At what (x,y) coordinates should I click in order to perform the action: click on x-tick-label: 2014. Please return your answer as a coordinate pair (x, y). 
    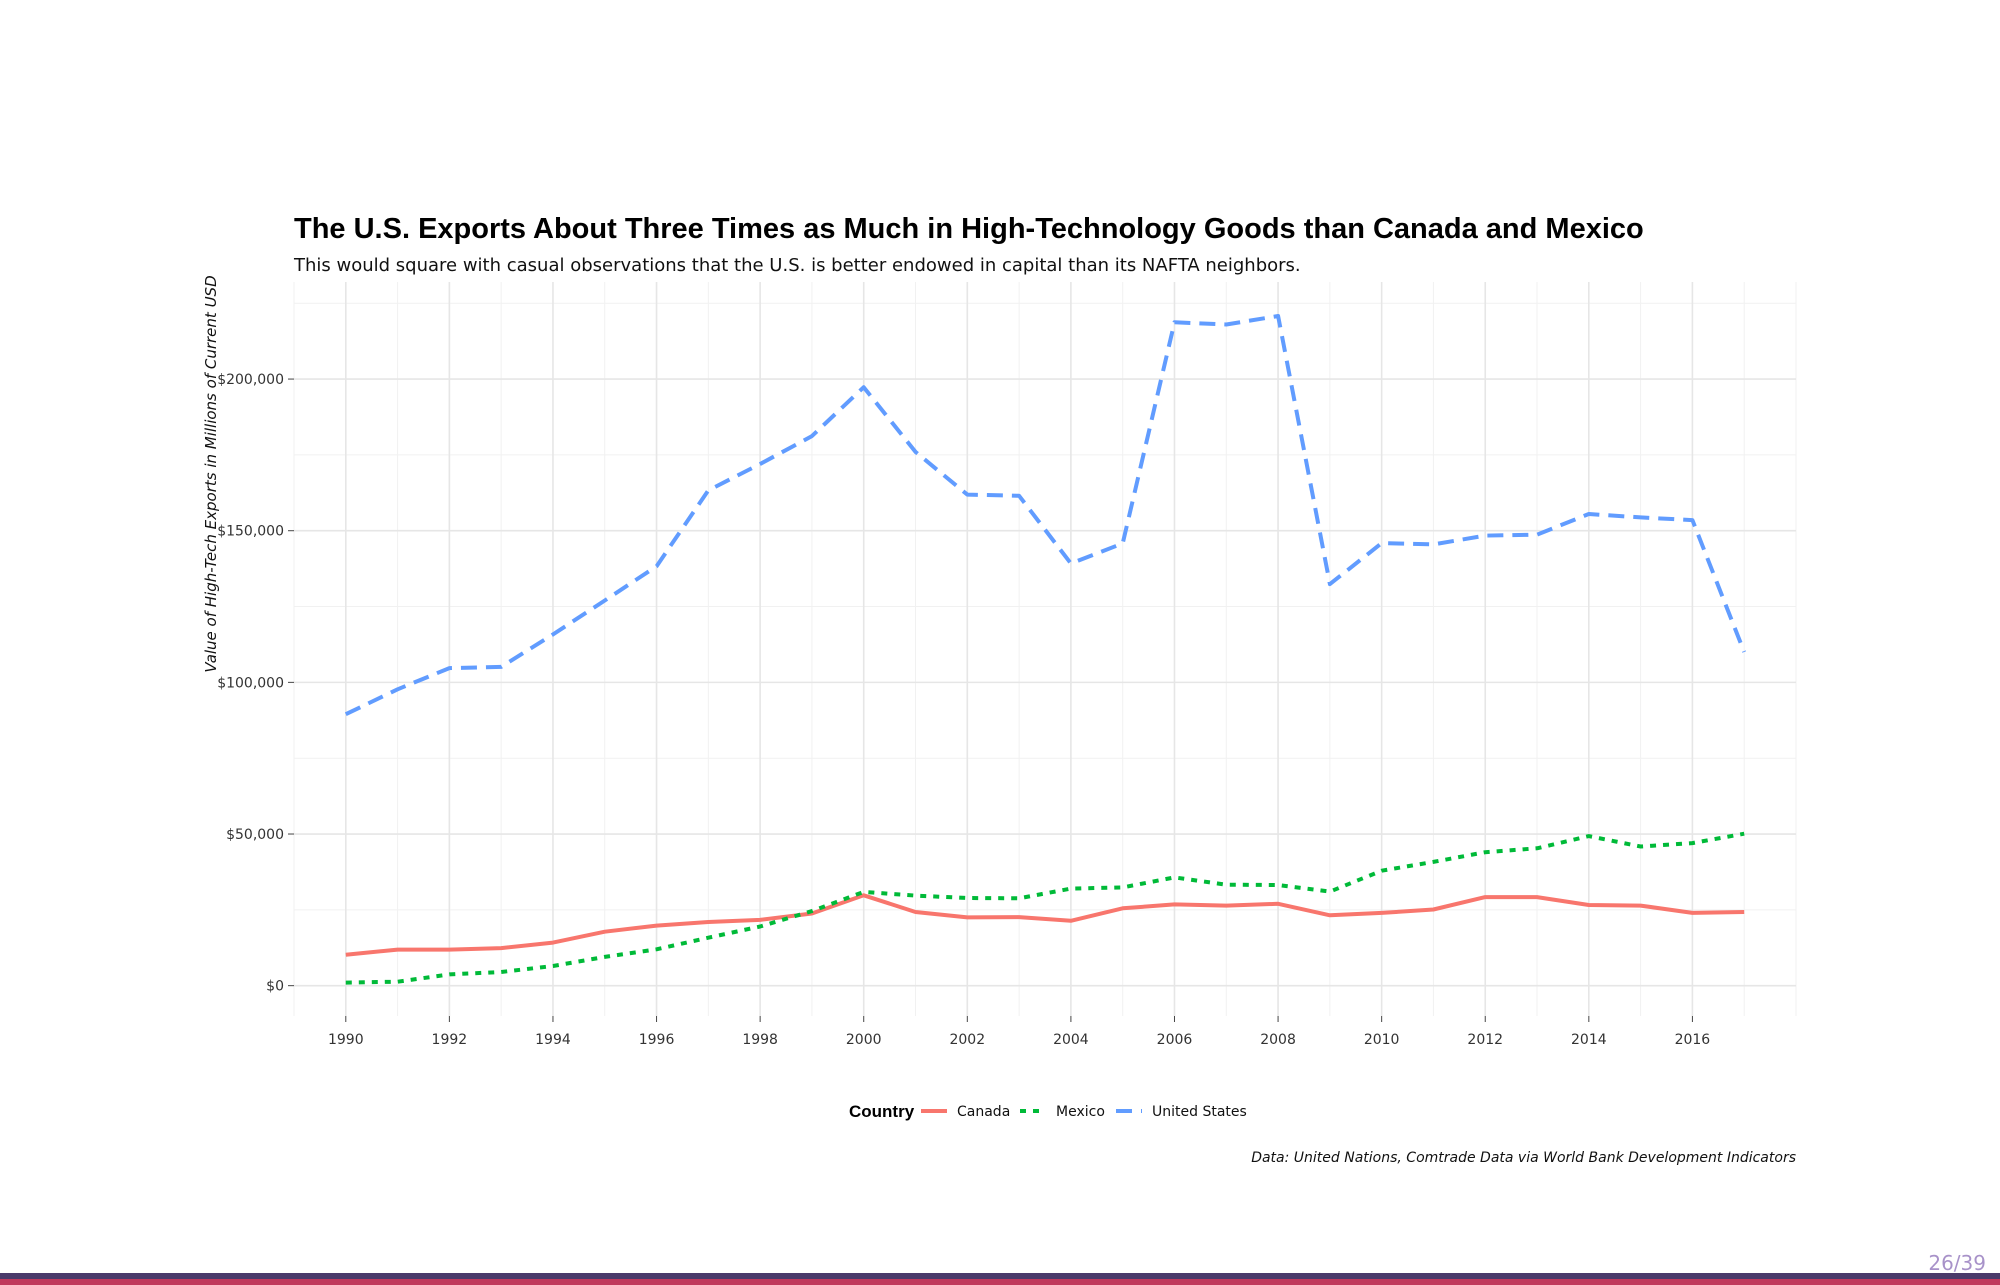
    Looking at the image, I should click on (1589, 1040).